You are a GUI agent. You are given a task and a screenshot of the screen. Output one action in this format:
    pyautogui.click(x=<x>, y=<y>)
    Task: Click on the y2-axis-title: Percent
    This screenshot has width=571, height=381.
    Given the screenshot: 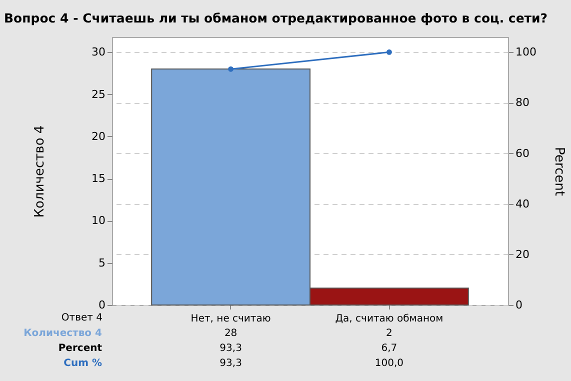 What is the action you would take?
    pyautogui.click(x=558, y=171)
    